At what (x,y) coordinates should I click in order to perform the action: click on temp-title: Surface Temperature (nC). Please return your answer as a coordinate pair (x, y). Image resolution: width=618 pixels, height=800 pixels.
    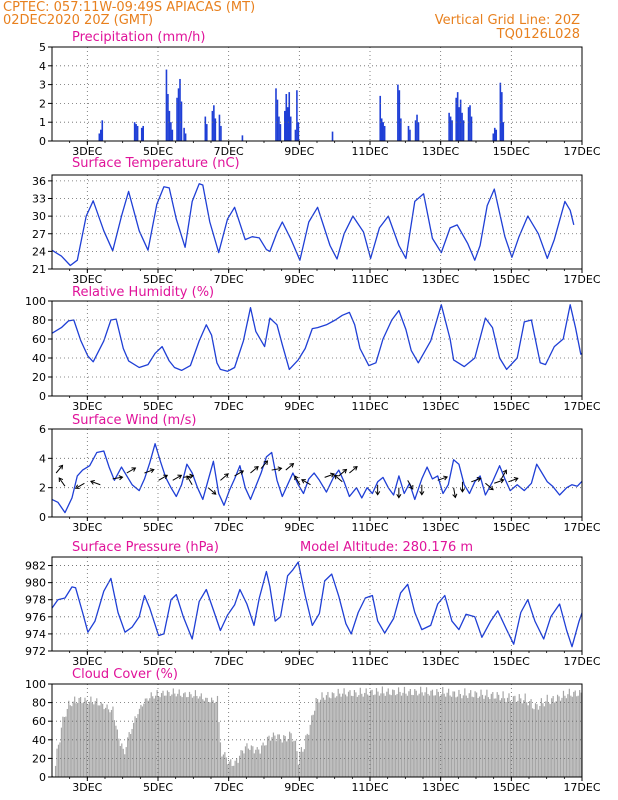
    Looking at the image, I should click on (156, 163).